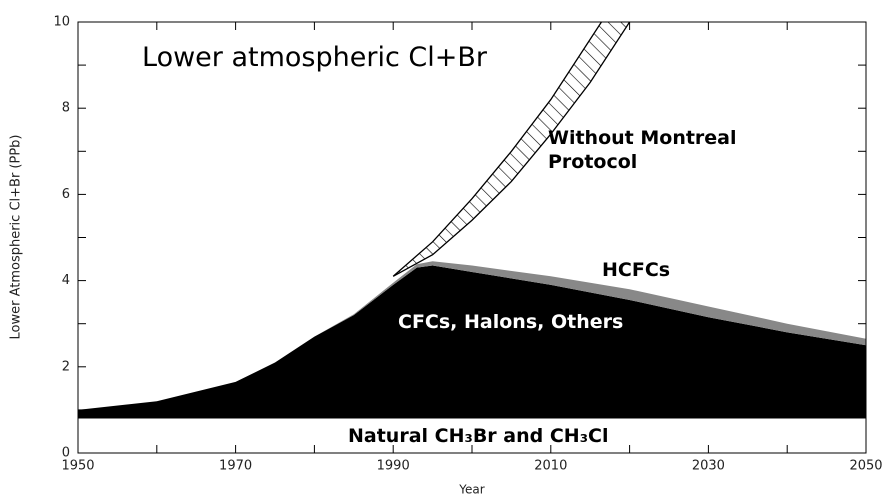 The height and width of the screenshot is (502, 887). What do you see at coordinates (66, 453) in the screenshot?
I see `y-tick-label: 0` at bounding box center [66, 453].